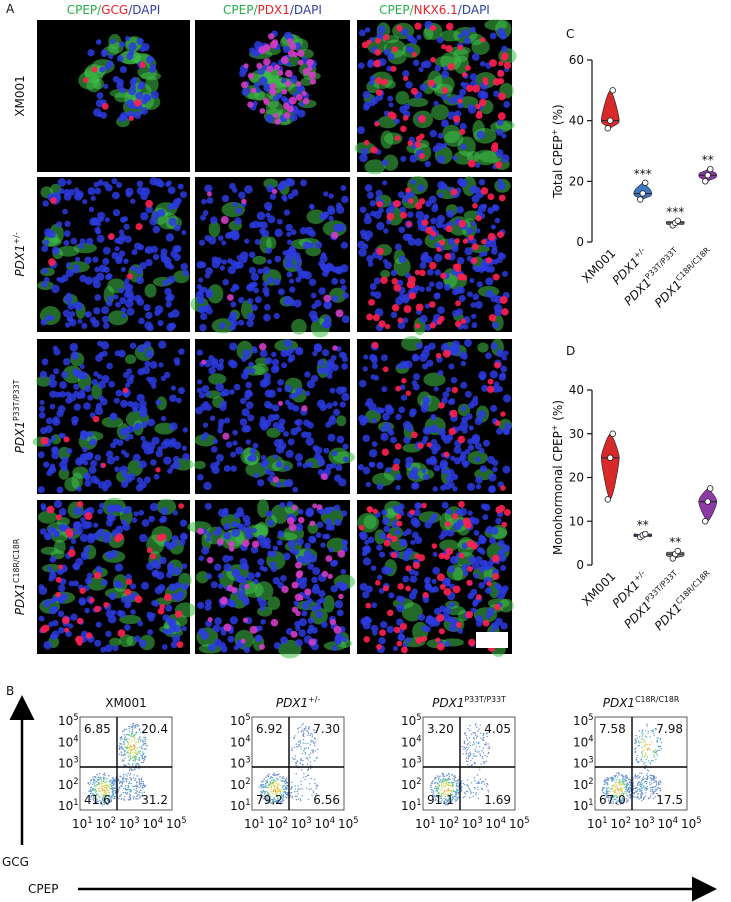 The image size is (731, 902). What do you see at coordinates (411, 741) in the screenshot?
I see `flow-y-tick: 104` at bounding box center [411, 741].